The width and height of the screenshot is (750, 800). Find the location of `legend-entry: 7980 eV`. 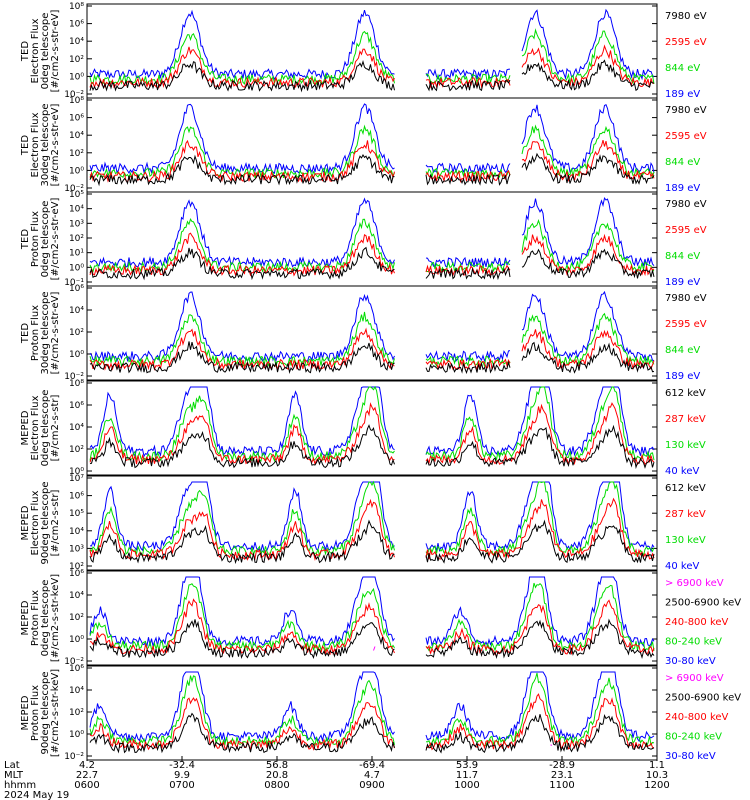

legend-entry: 7980 eV is located at coordinates (686, 16).